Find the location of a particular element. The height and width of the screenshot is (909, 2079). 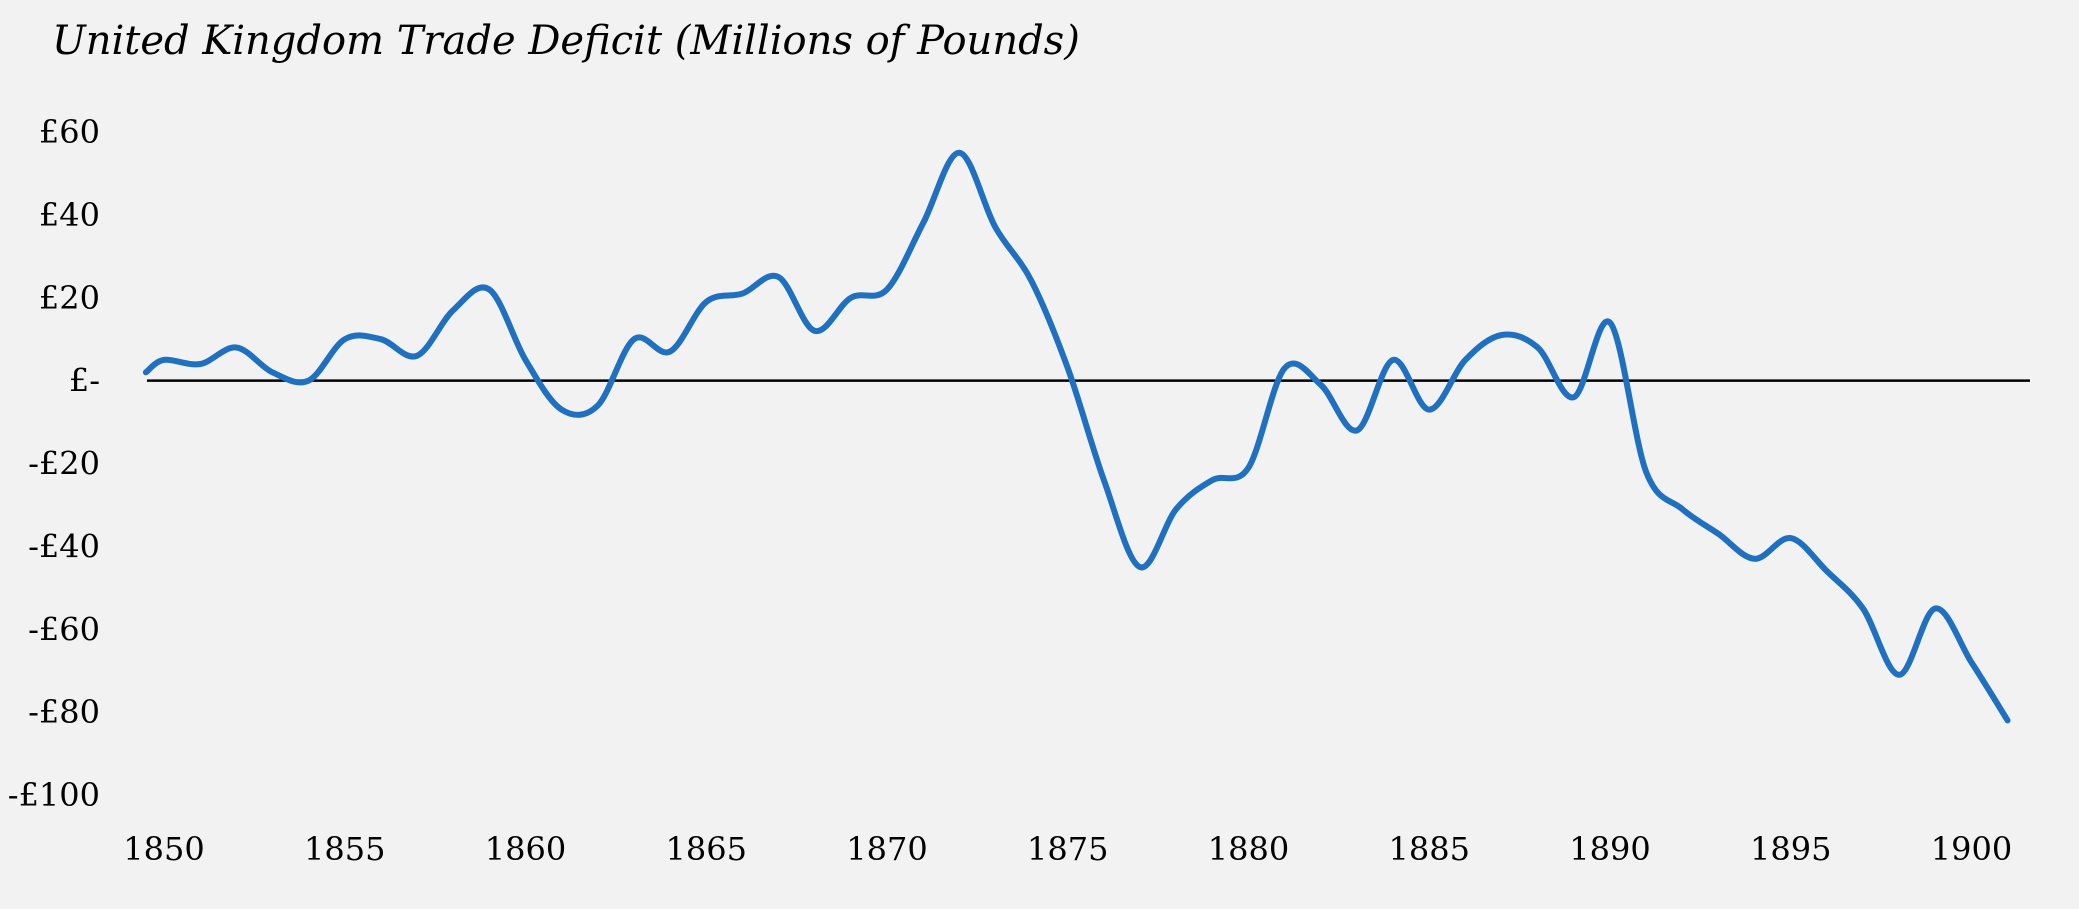

x-tick-label: 1885 is located at coordinates (1429, 849).